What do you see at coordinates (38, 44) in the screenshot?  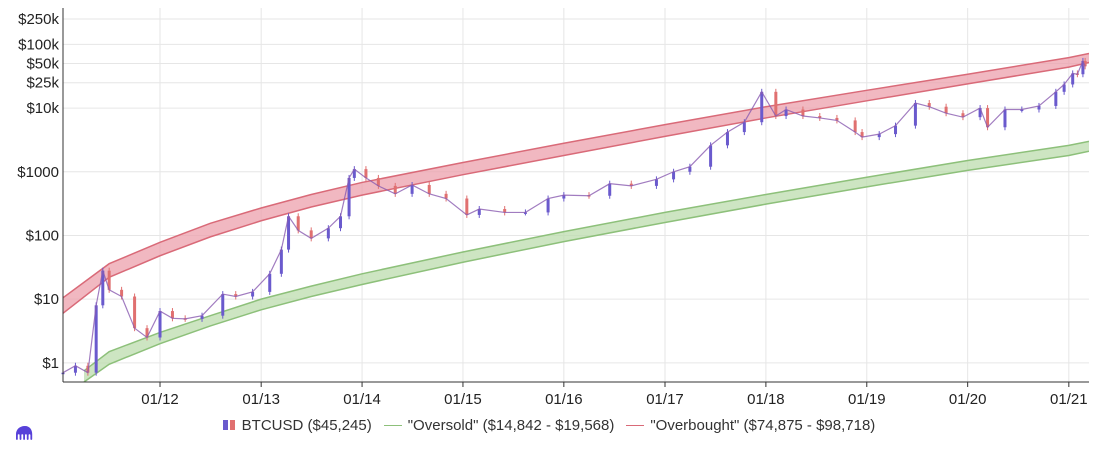 I see `y-tick-label: $100k` at bounding box center [38, 44].